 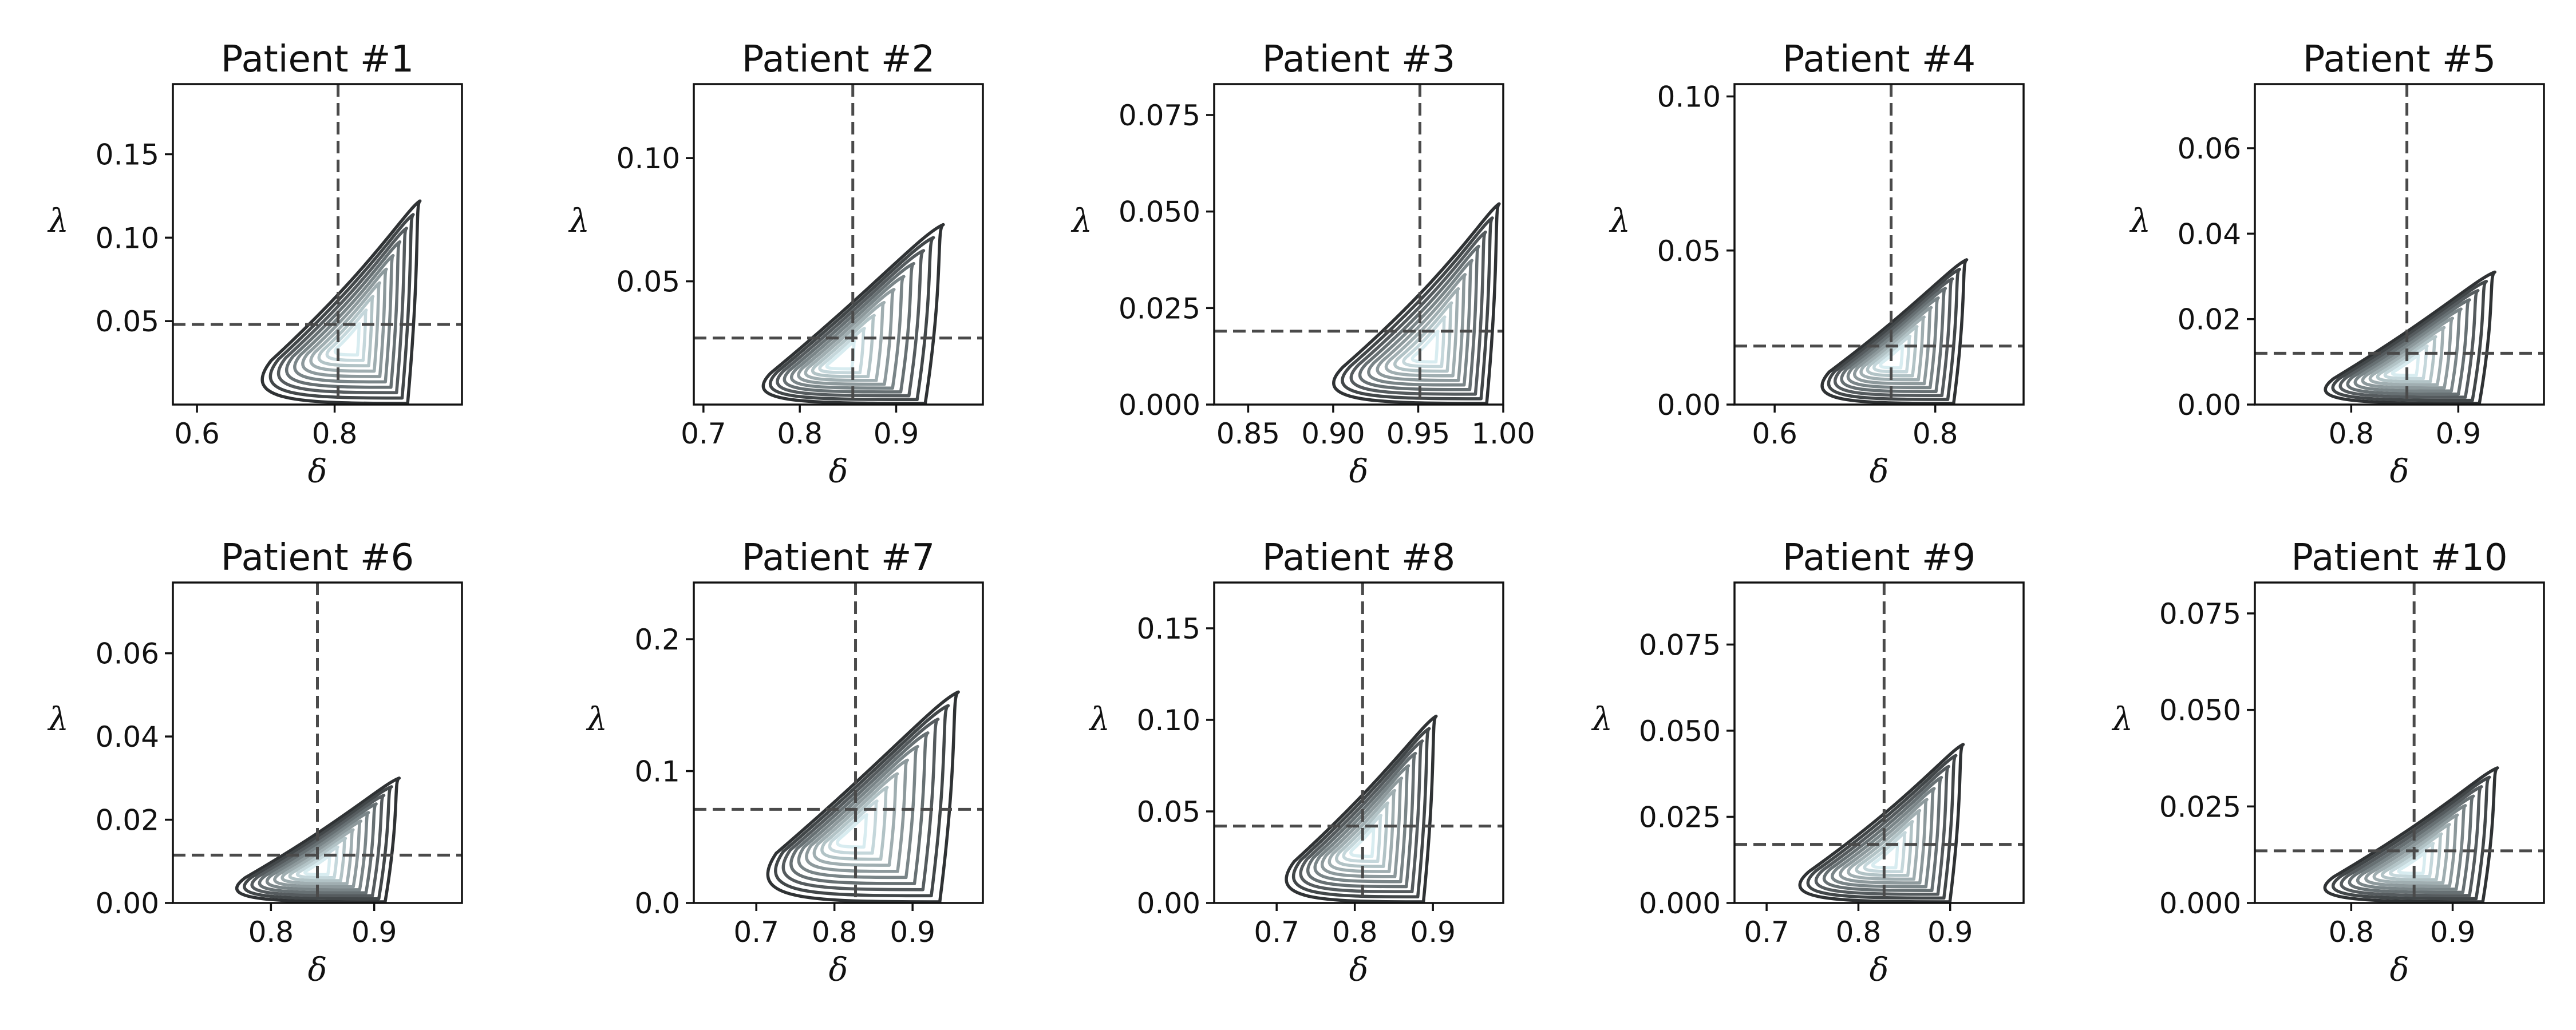 What do you see at coordinates (2399, 59) in the screenshot?
I see `panel-title: Patient #5` at bounding box center [2399, 59].